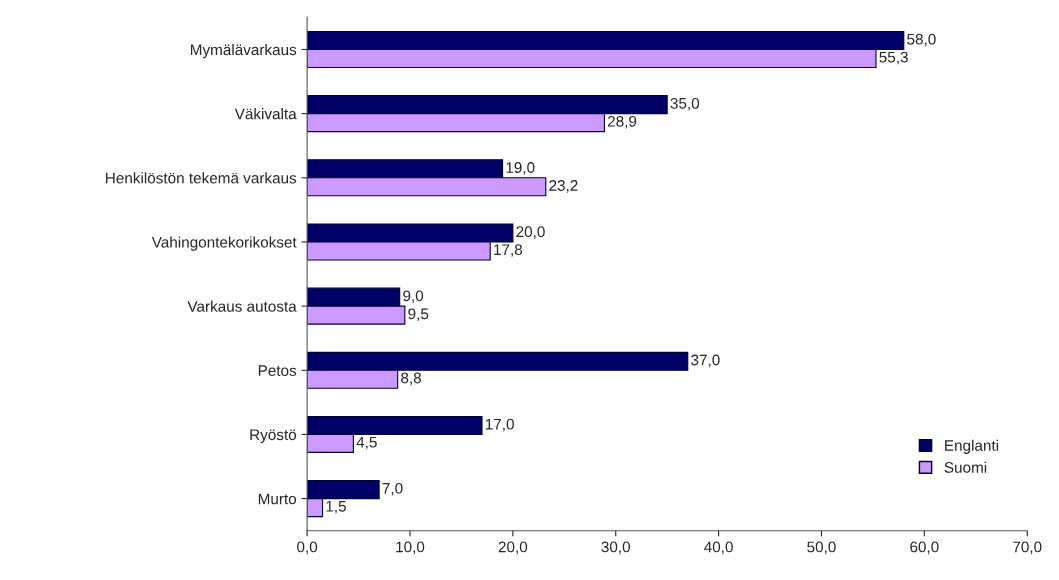  What do you see at coordinates (530, 232) in the screenshot?
I see `data-label: 20,0` at bounding box center [530, 232].